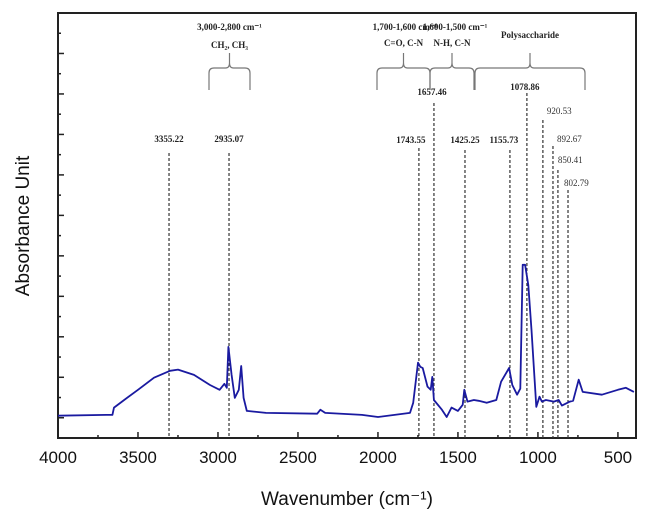 Image resolution: width=646 pixels, height=520 pixels. I want to click on region-group-label: N-H, C-N, so click(452, 43).